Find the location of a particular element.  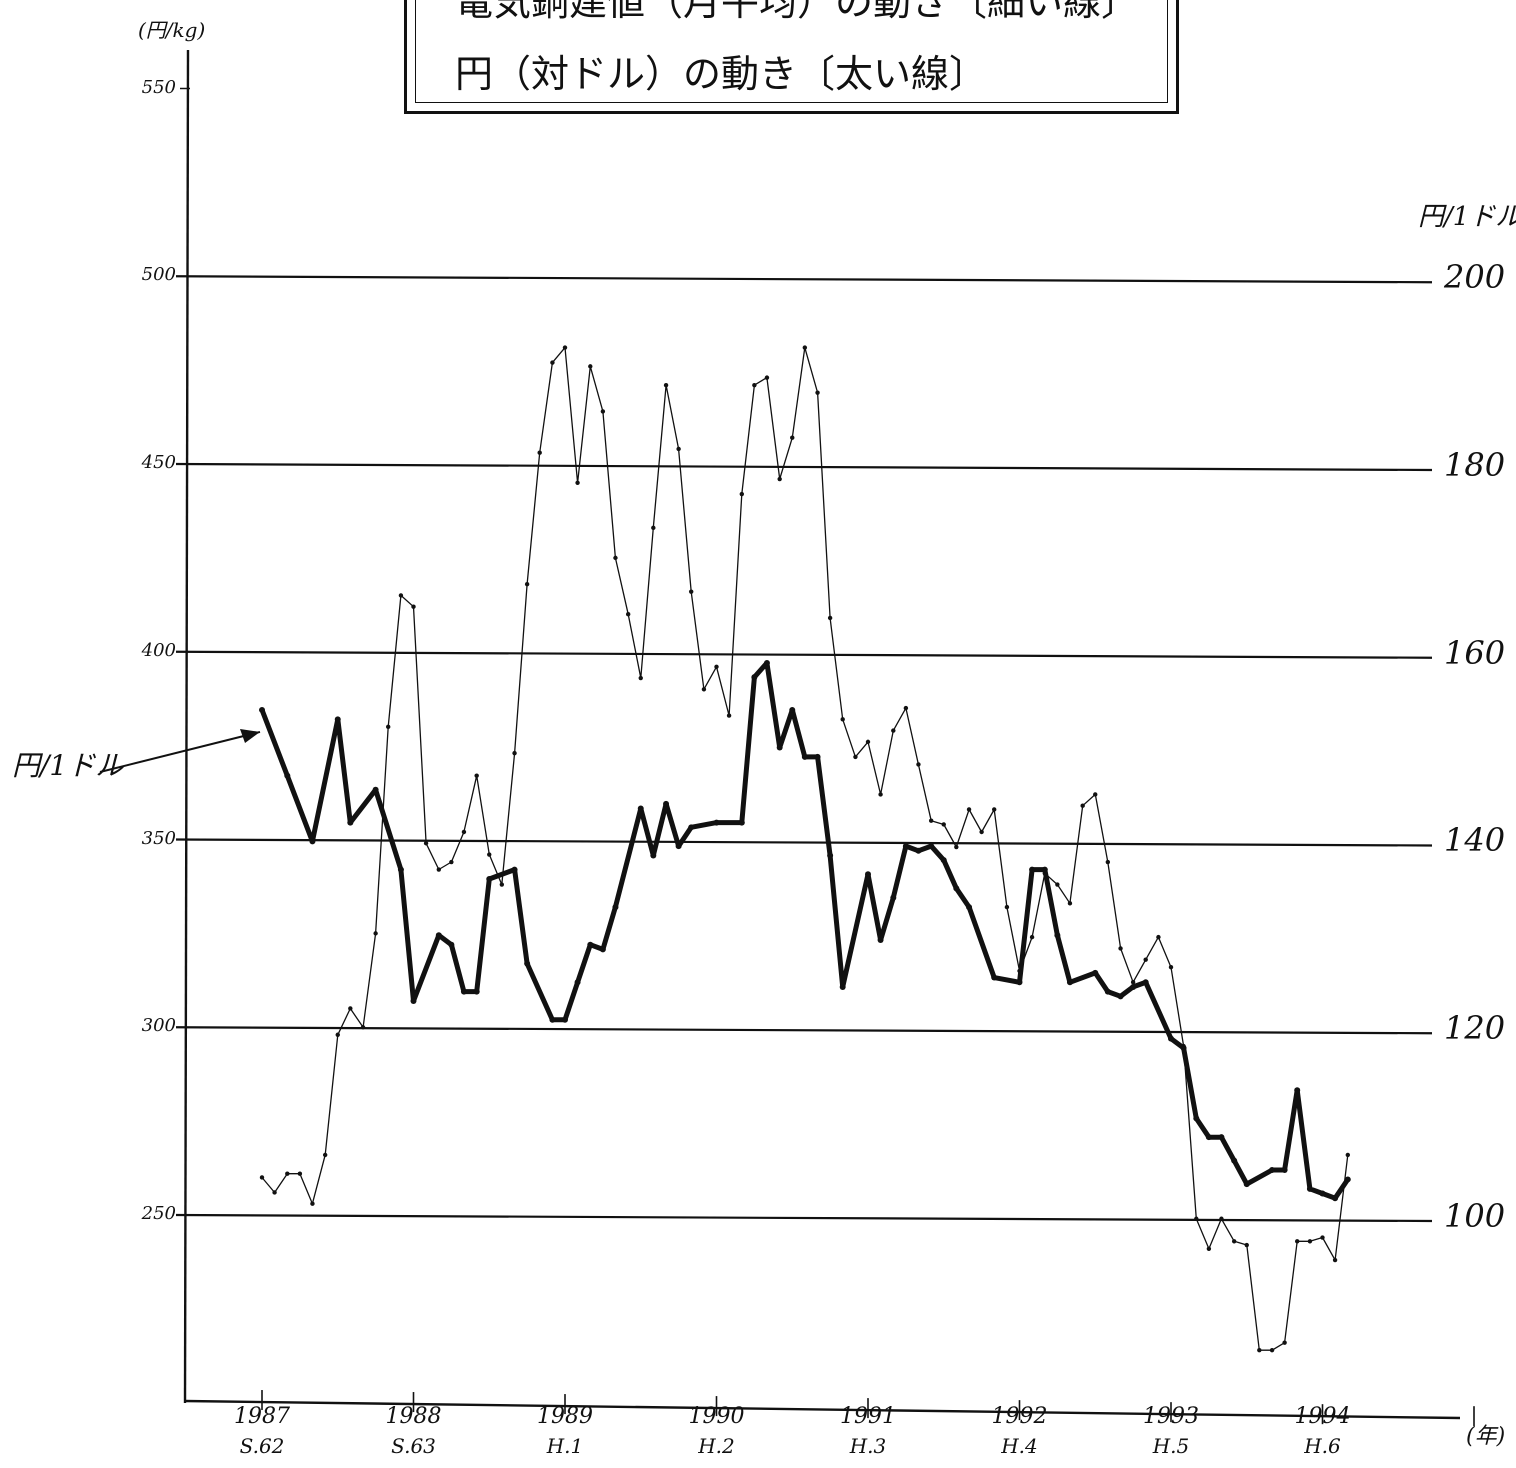

x-tick-label-era-1992: H.4 is located at coordinates (1019, 1446).